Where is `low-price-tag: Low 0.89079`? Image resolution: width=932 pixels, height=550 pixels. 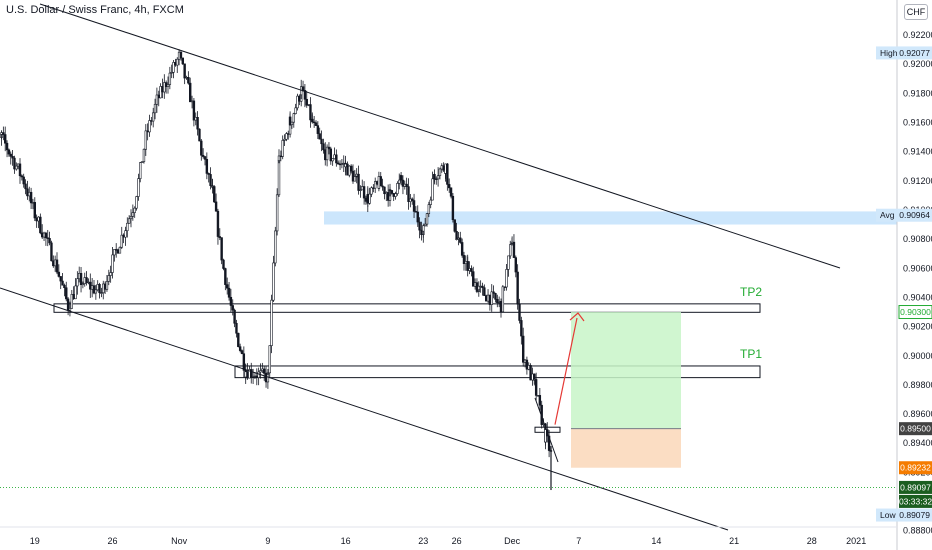 low-price-tag: Low 0.89079 is located at coordinates (904, 515).